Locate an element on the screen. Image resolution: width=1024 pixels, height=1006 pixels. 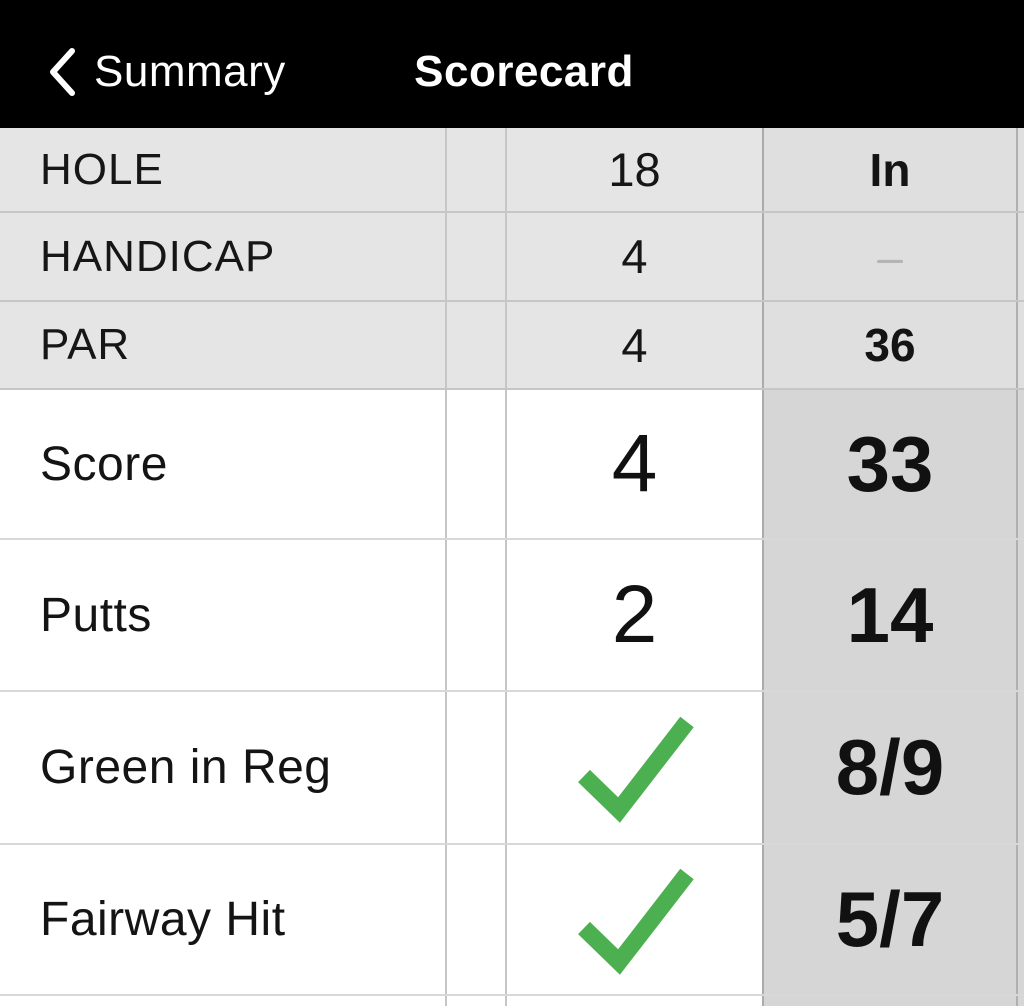
putts-value-cell: 2 is located at coordinates (634, 615).